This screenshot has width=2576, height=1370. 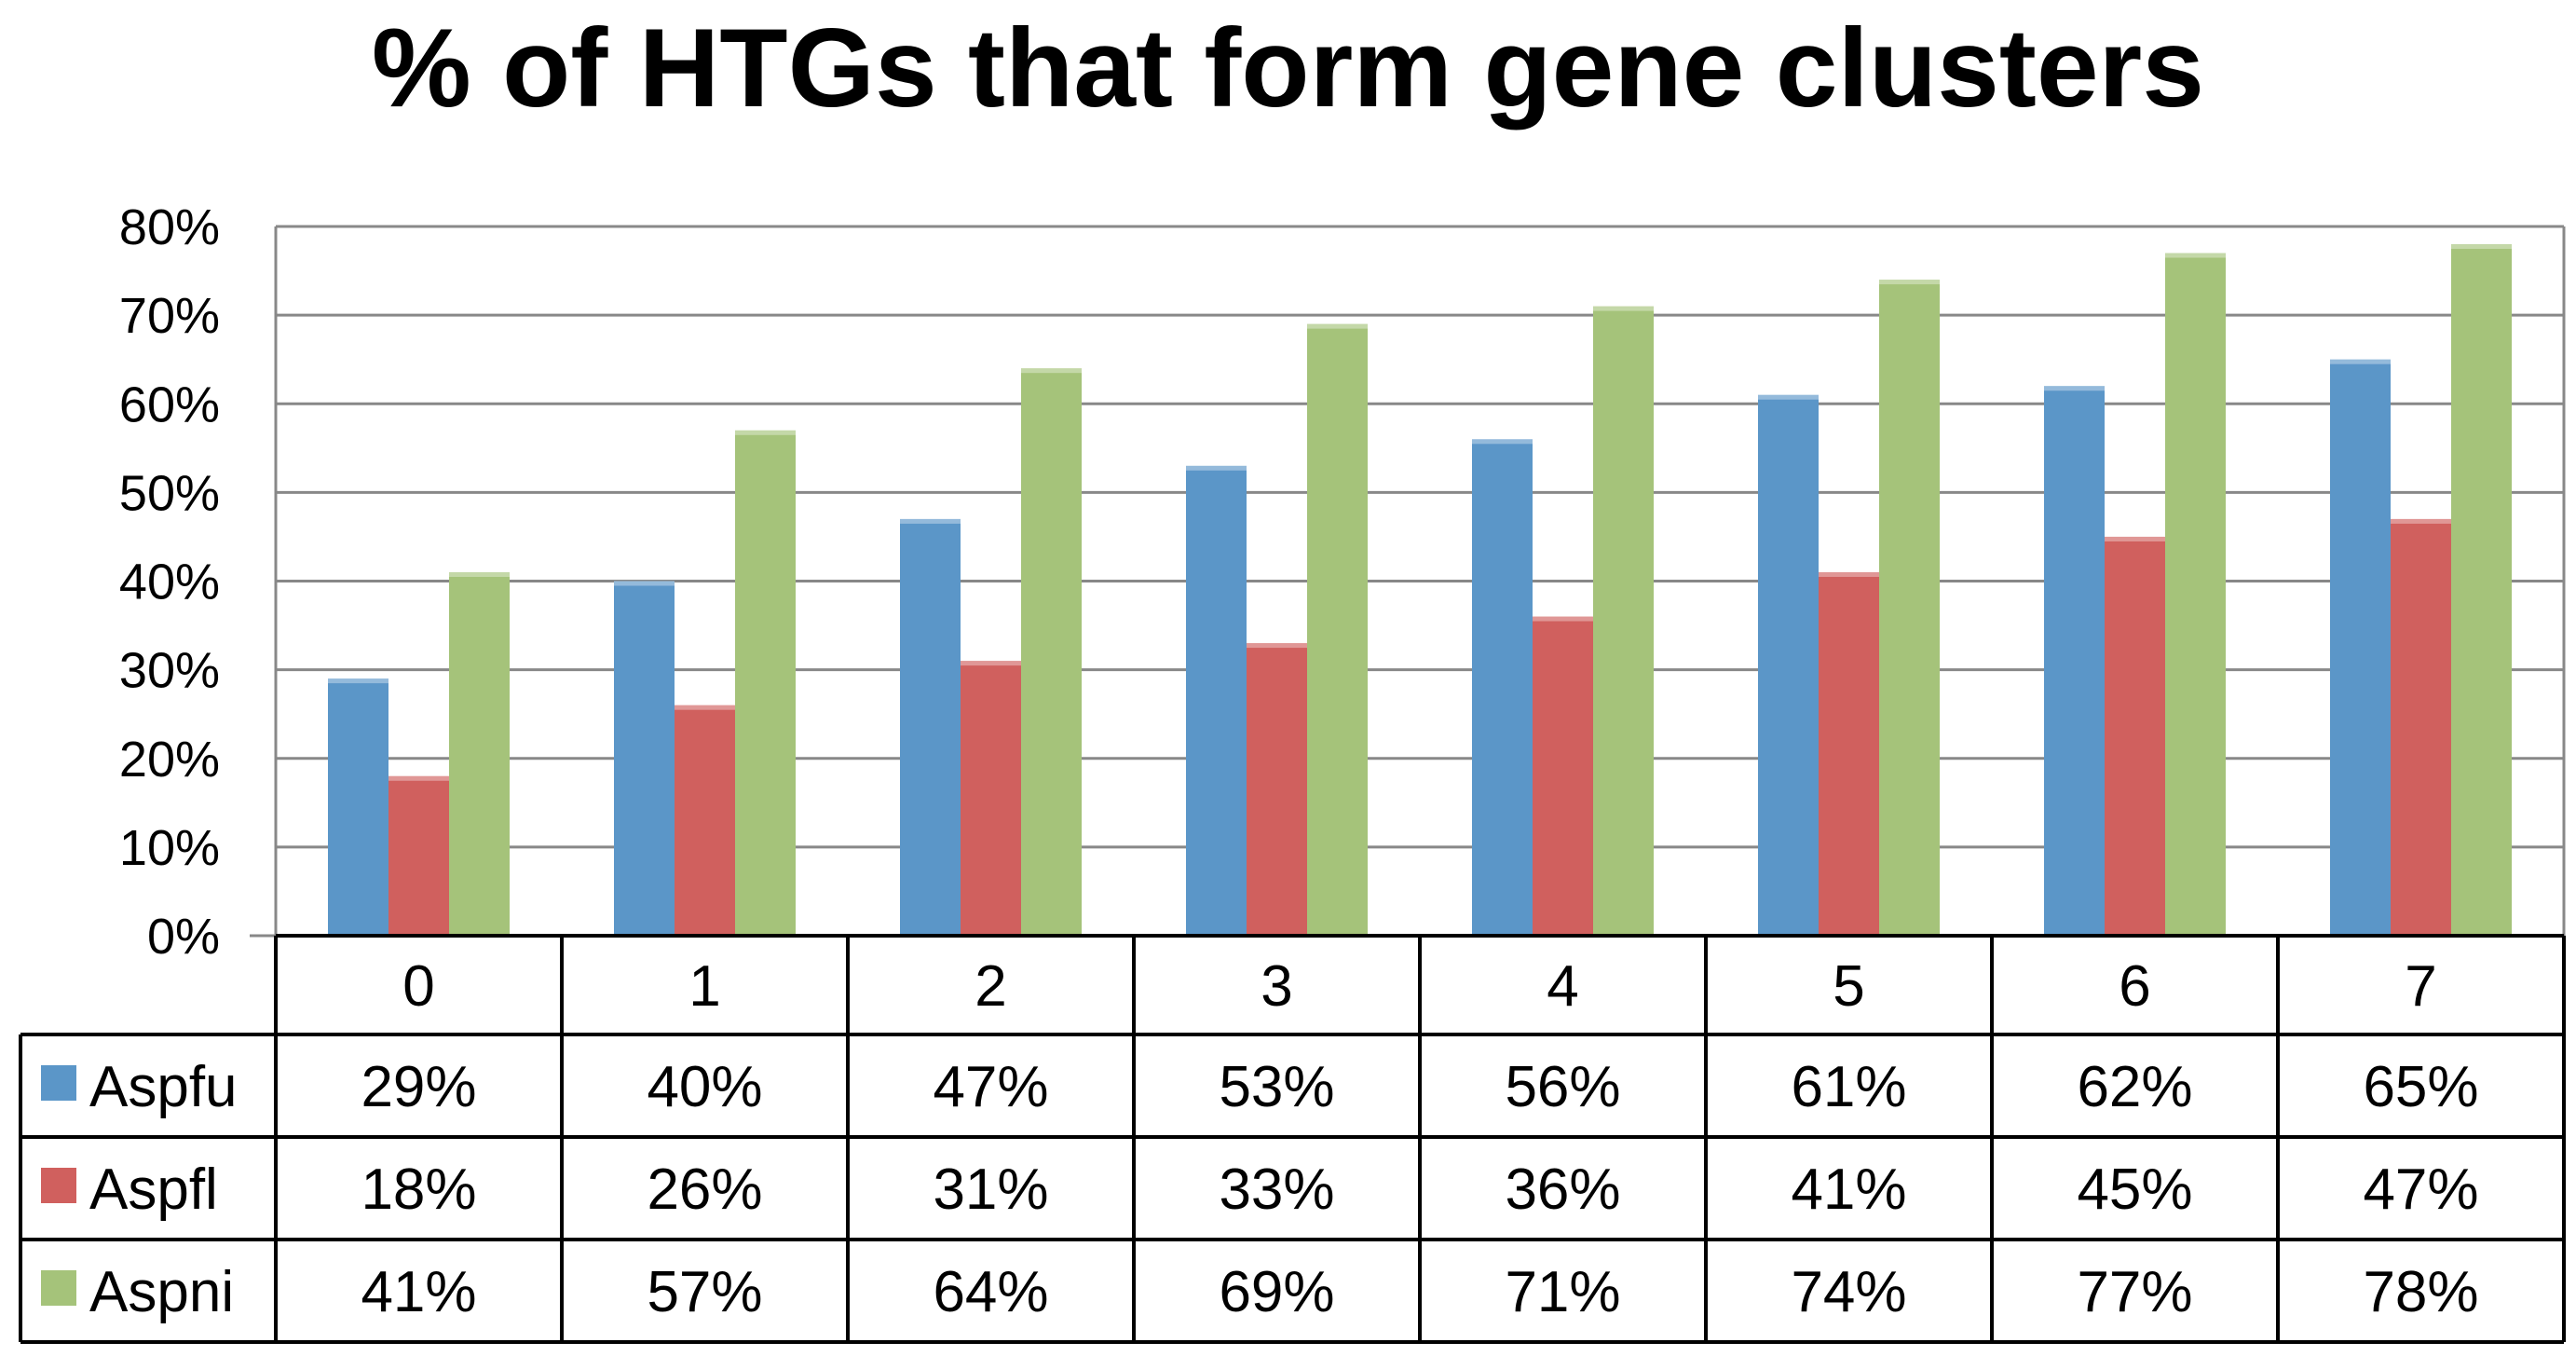 What do you see at coordinates (58, 1083) in the screenshot?
I see `legend-key-aspfu` at bounding box center [58, 1083].